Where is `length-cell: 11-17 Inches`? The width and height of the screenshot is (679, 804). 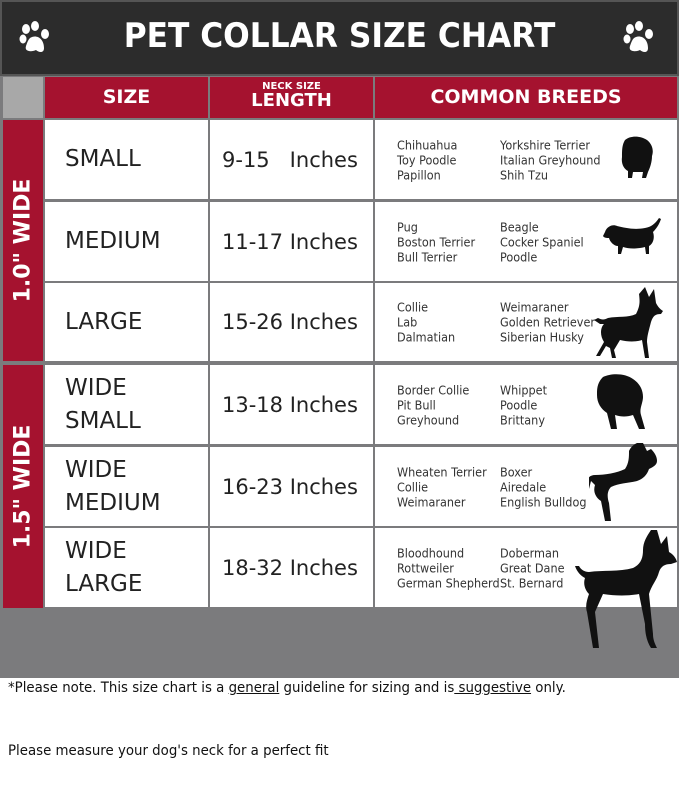 length-cell: 11-17 Inches is located at coordinates (291, 241).